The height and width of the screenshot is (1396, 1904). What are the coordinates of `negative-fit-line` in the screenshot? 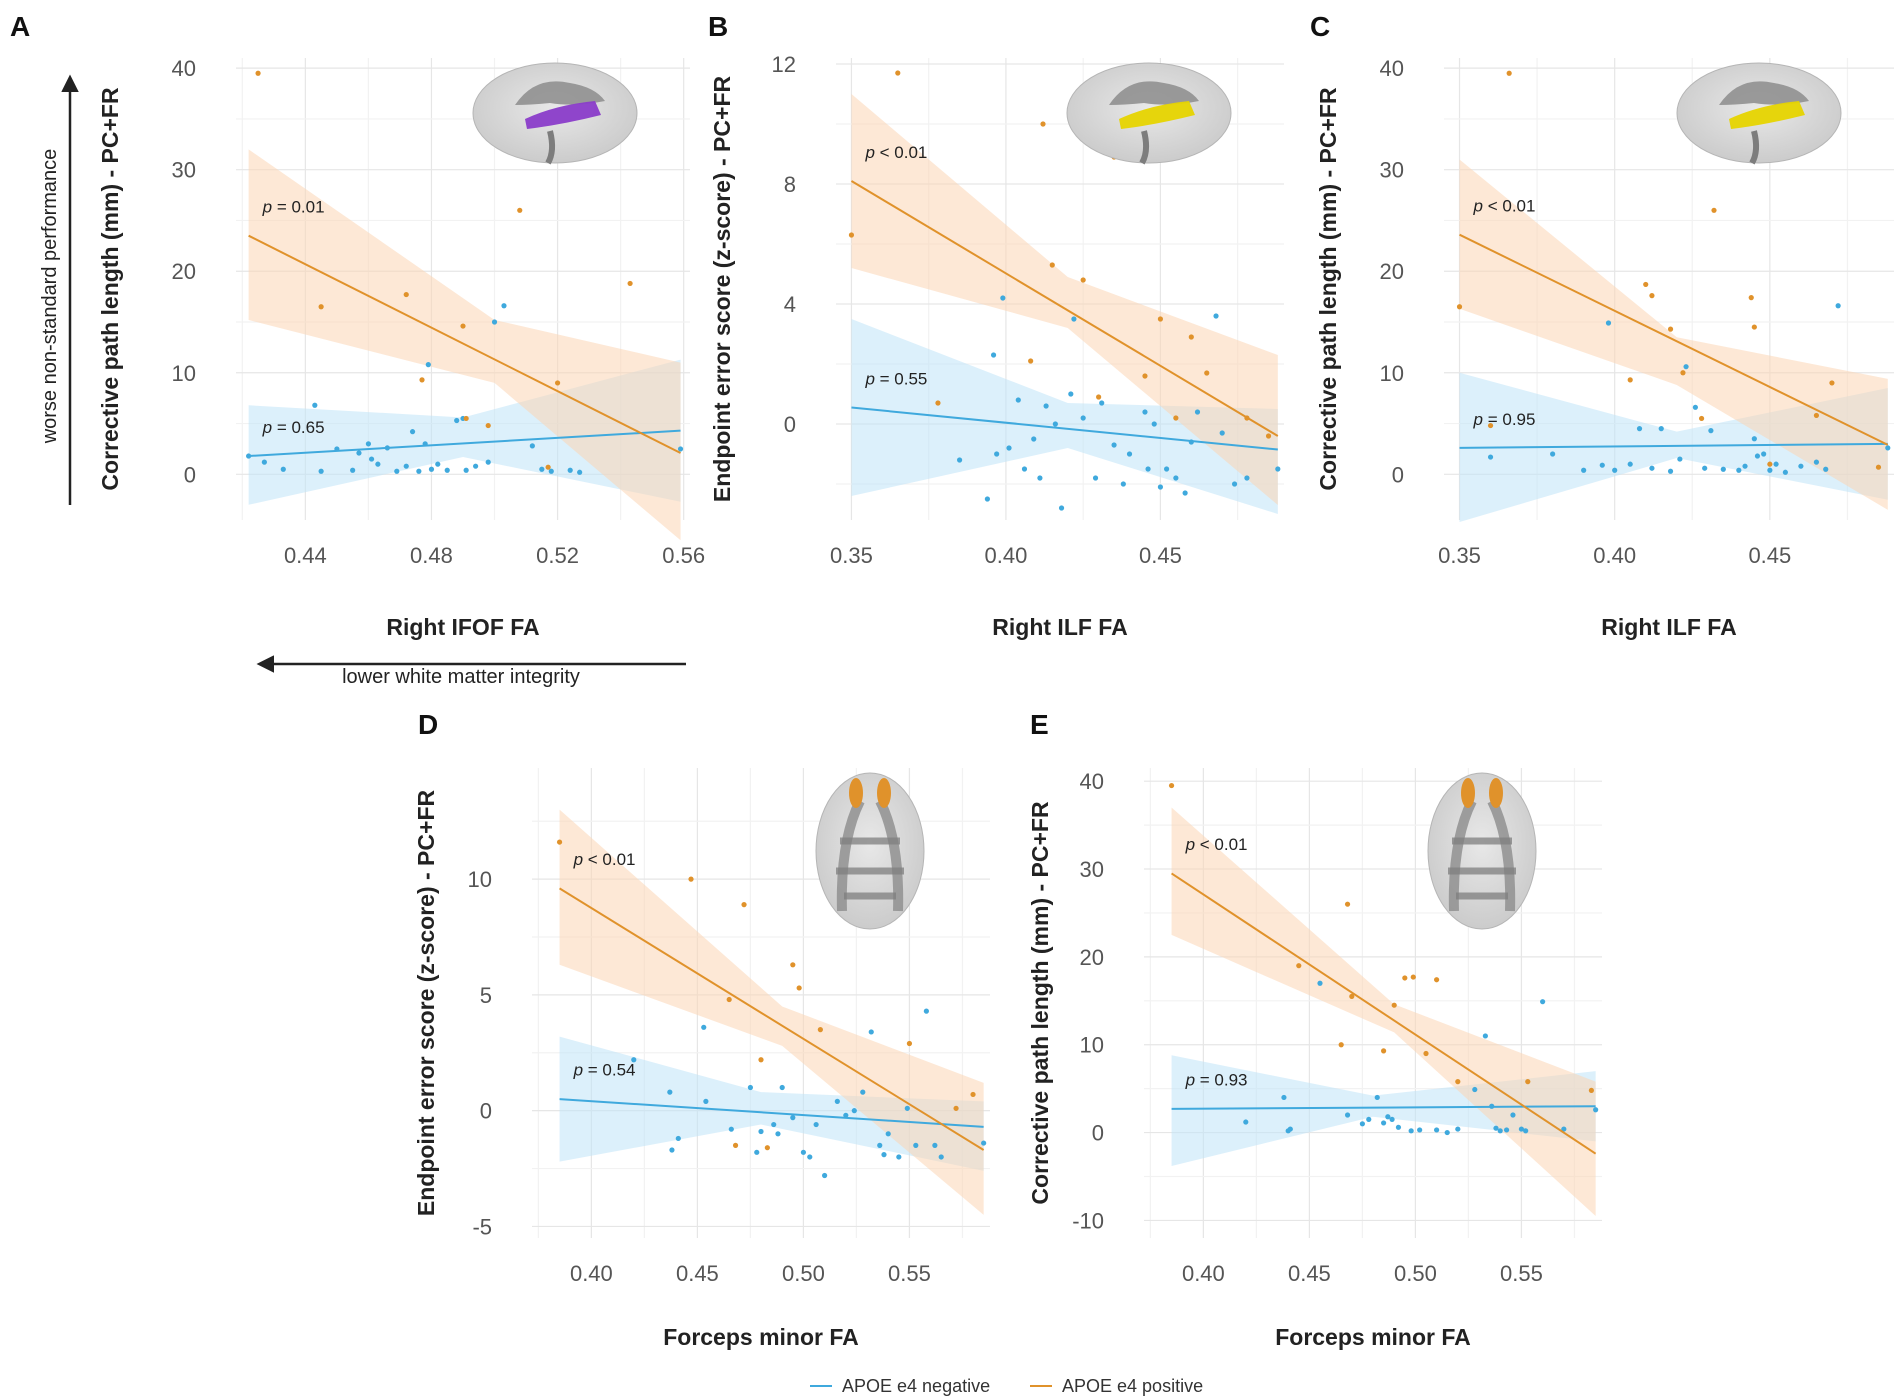 It's located at (1064, 428).